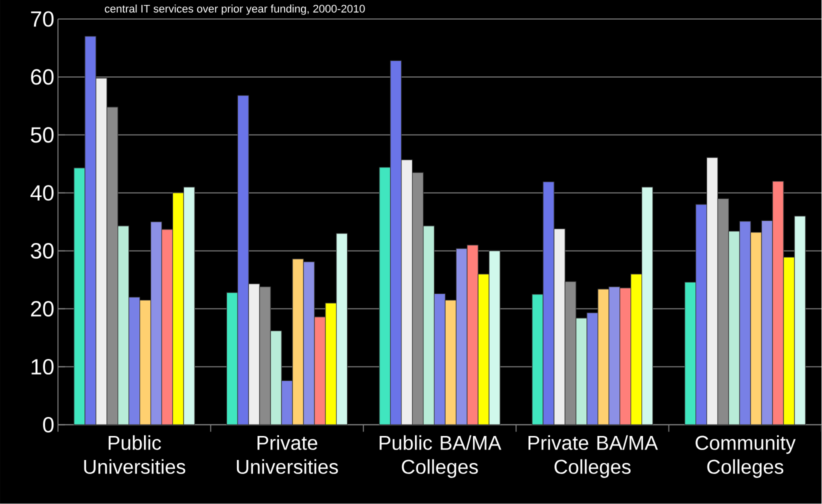  Describe the element at coordinates (42, 19) in the screenshot. I see `y-tick-label: 70` at that location.